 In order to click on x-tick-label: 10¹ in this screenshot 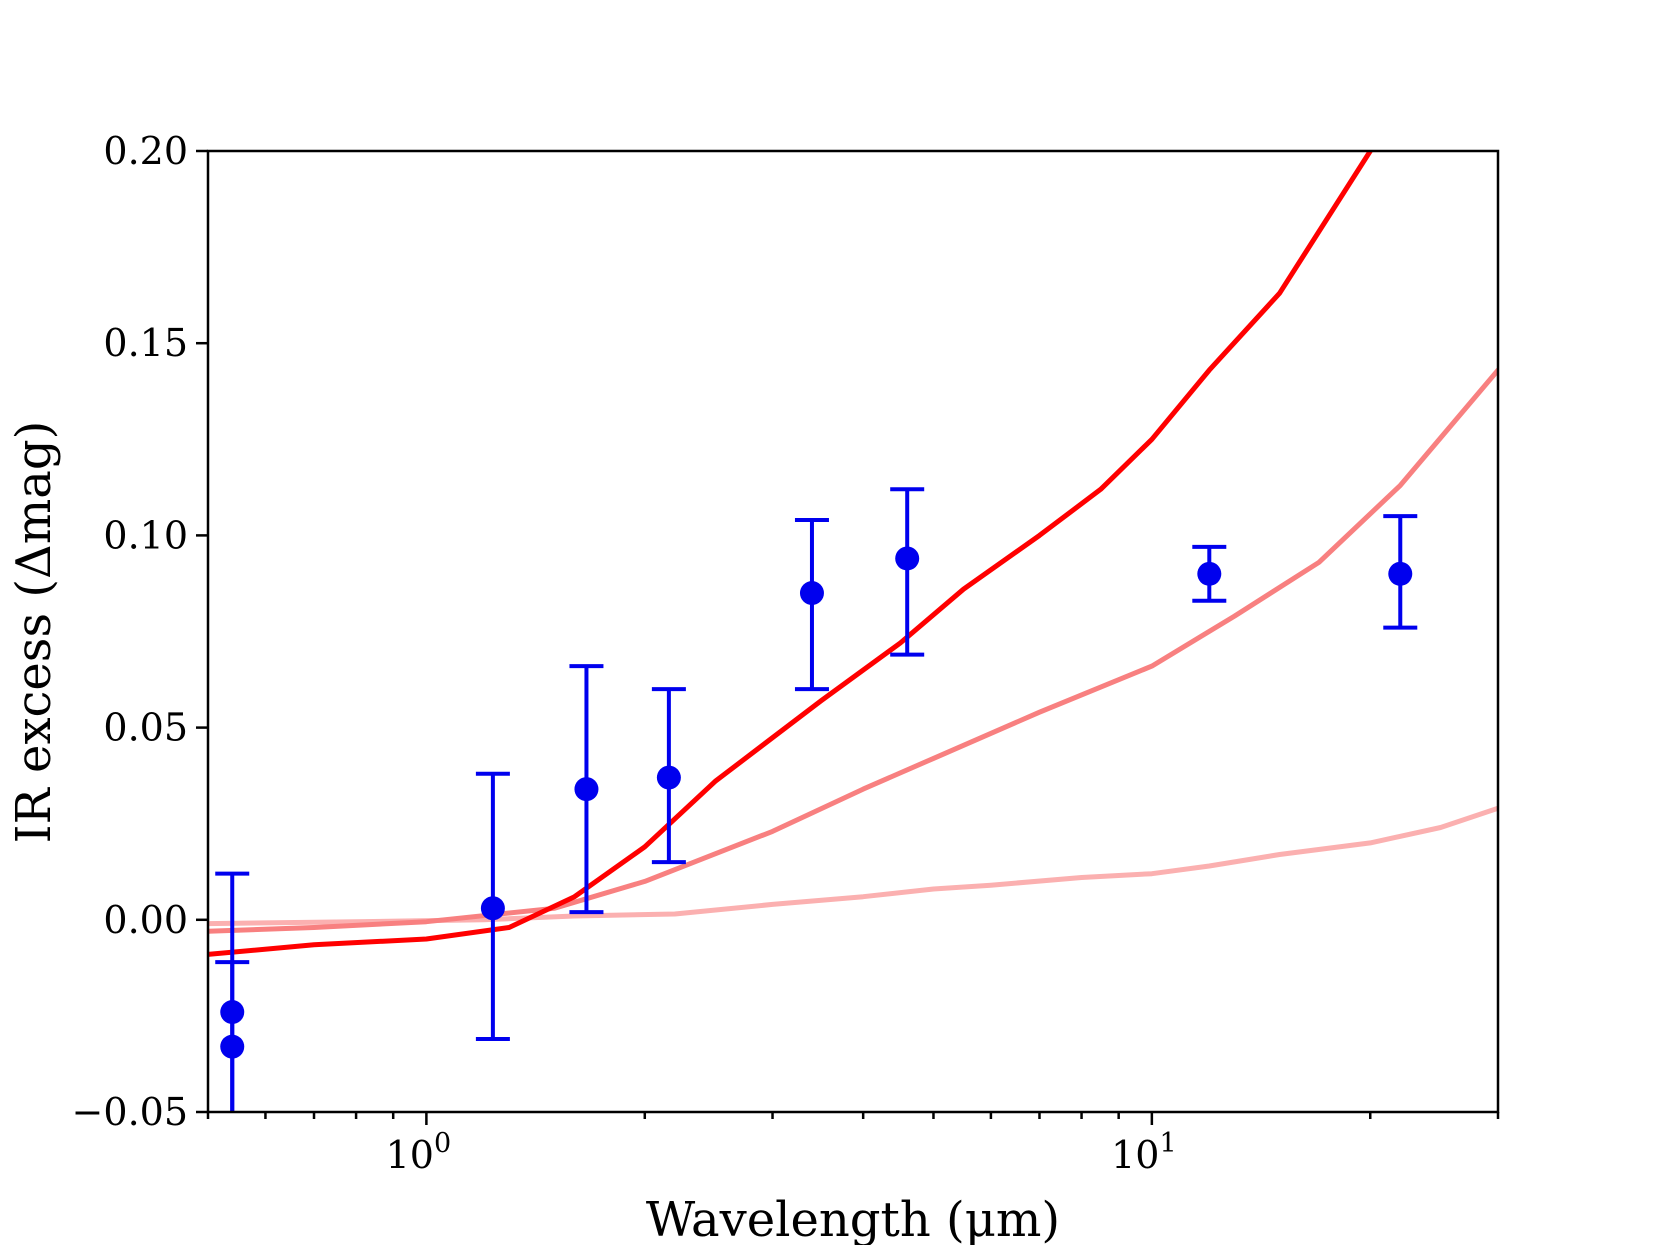, I will do `click(1144, 1152)`.